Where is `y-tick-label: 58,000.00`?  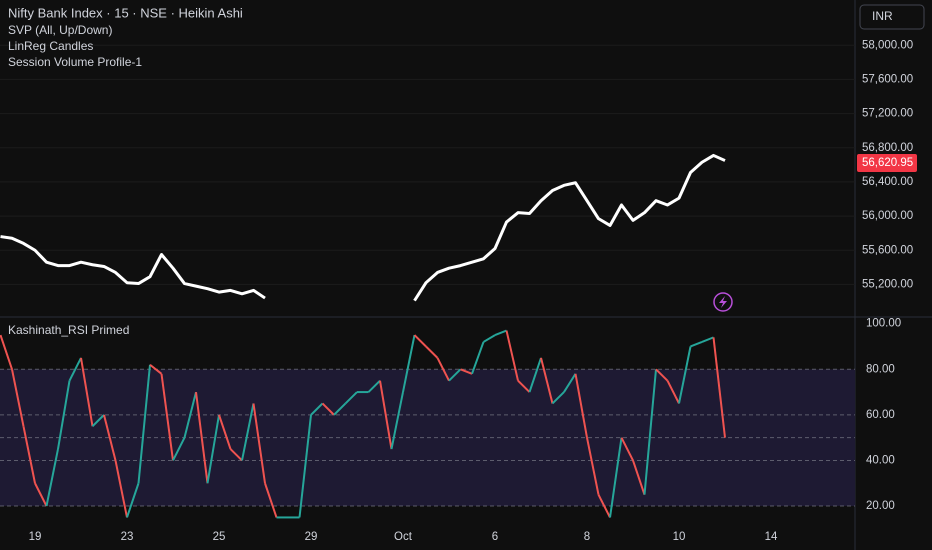 y-tick-label: 58,000.00 is located at coordinates (887, 45).